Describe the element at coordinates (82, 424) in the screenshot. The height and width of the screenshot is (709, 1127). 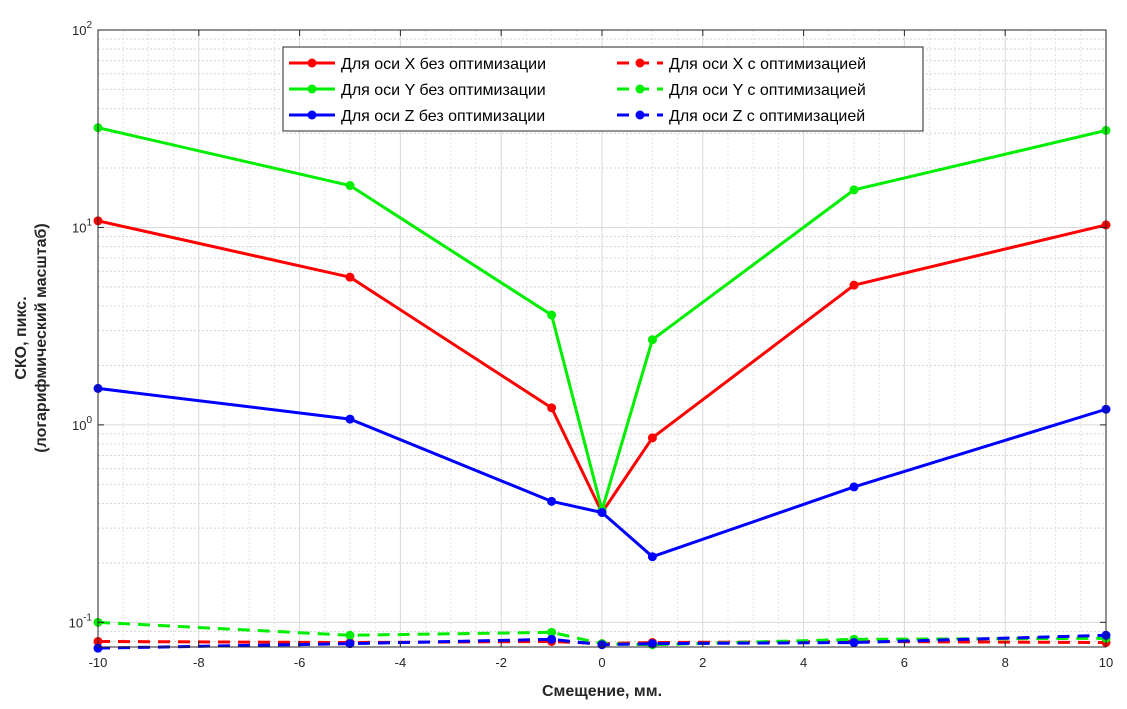
I see `y-tick-label: 10⁰` at that location.